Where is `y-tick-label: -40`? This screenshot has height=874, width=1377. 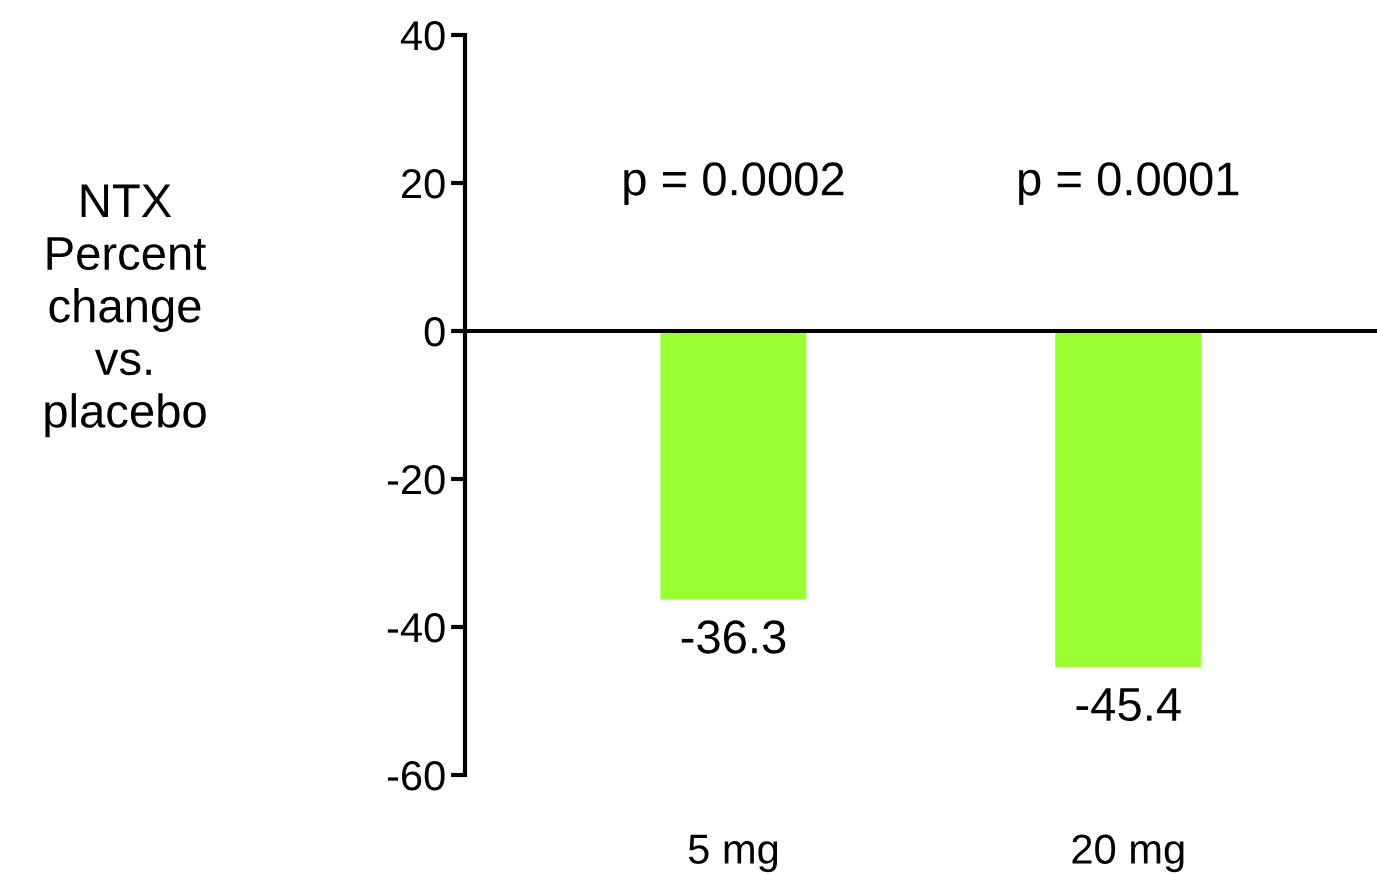 y-tick-label: -40 is located at coordinates (416, 628).